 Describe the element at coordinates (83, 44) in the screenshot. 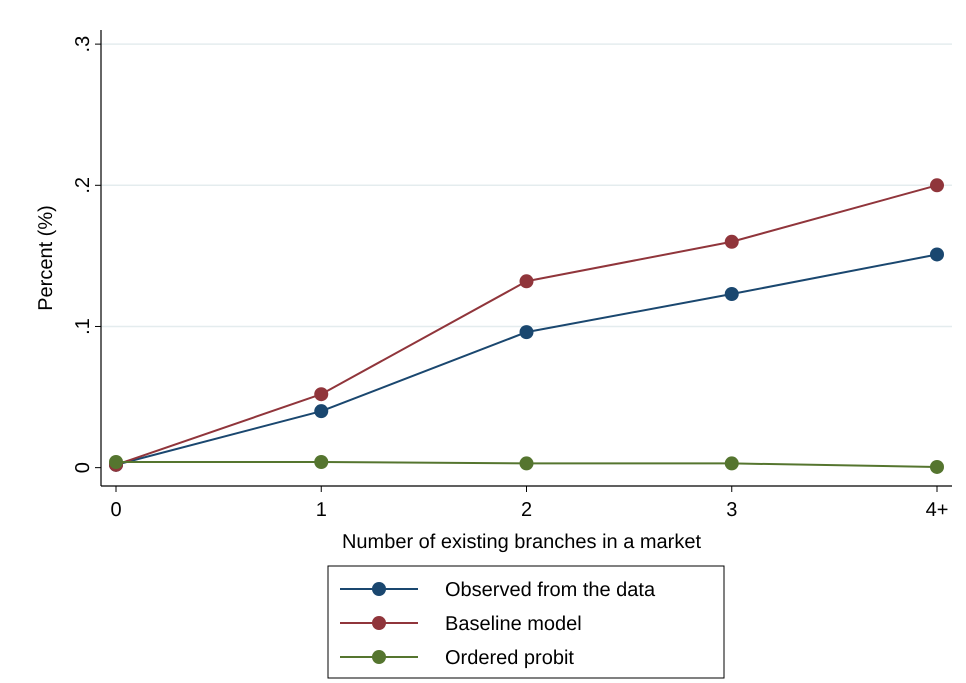

I see `y-tick-label: .3` at that location.